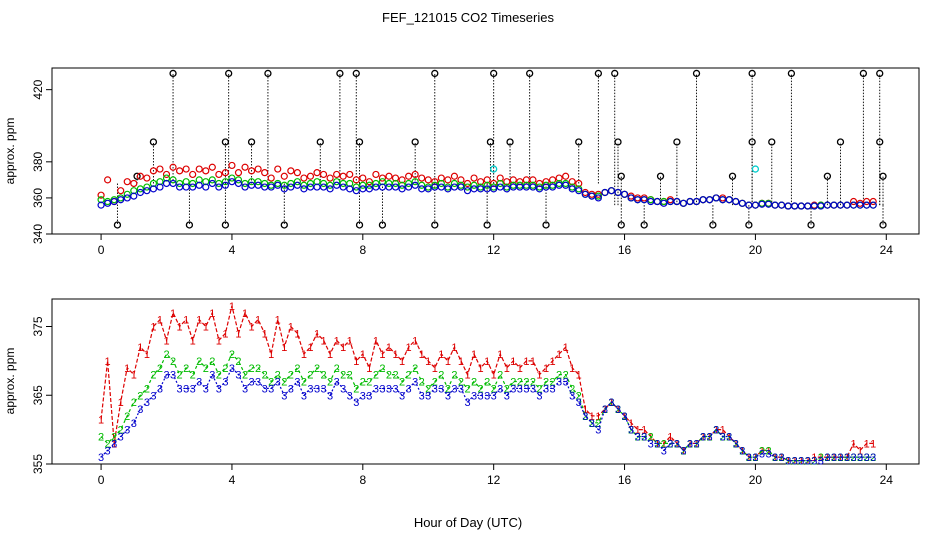 This screenshot has height=540, width=936. Describe the element at coordinates (468, 17) in the screenshot. I see `chart-title: FEF_121015 CO2 Timeseries` at that location.